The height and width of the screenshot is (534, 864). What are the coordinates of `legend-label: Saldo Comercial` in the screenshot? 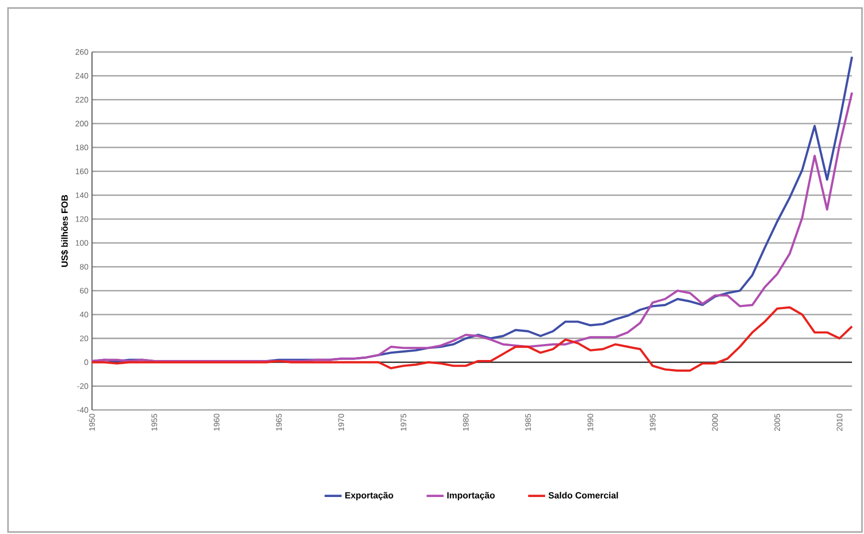 It's located at (583, 495).